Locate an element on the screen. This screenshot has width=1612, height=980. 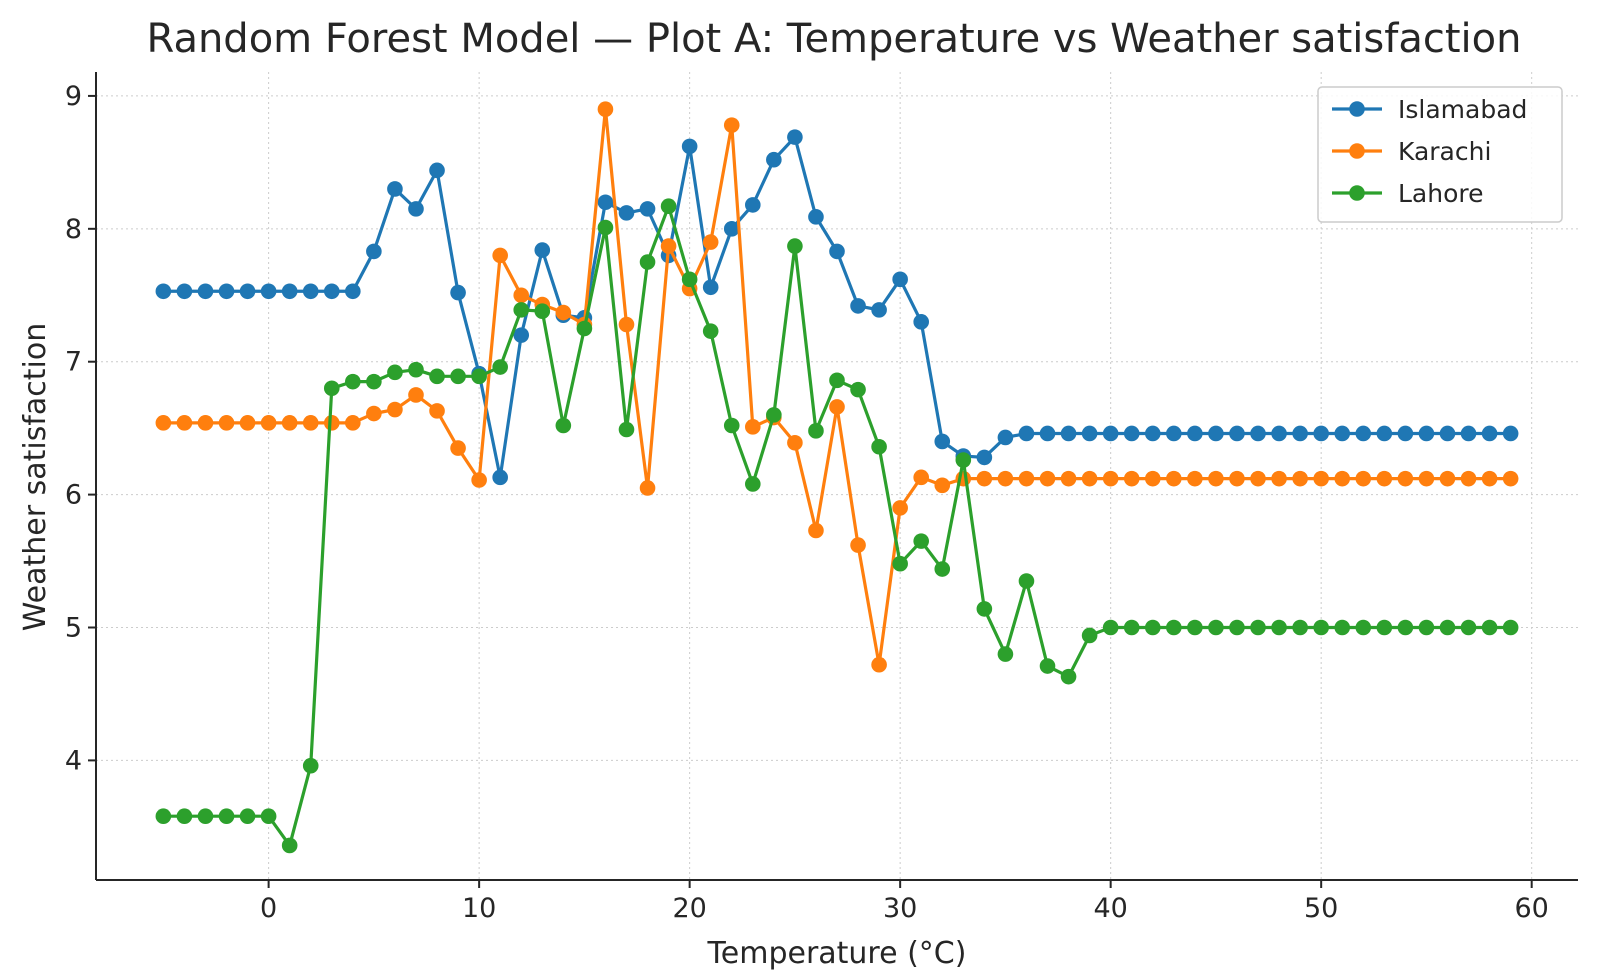
y-tick-label: 8 is located at coordinates (73, 229).